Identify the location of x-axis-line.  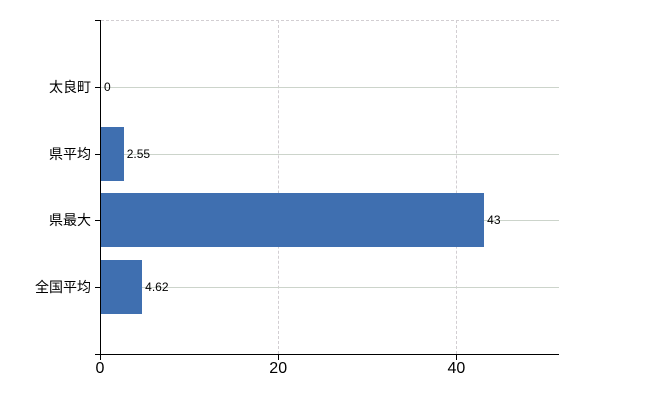
(327, 354).